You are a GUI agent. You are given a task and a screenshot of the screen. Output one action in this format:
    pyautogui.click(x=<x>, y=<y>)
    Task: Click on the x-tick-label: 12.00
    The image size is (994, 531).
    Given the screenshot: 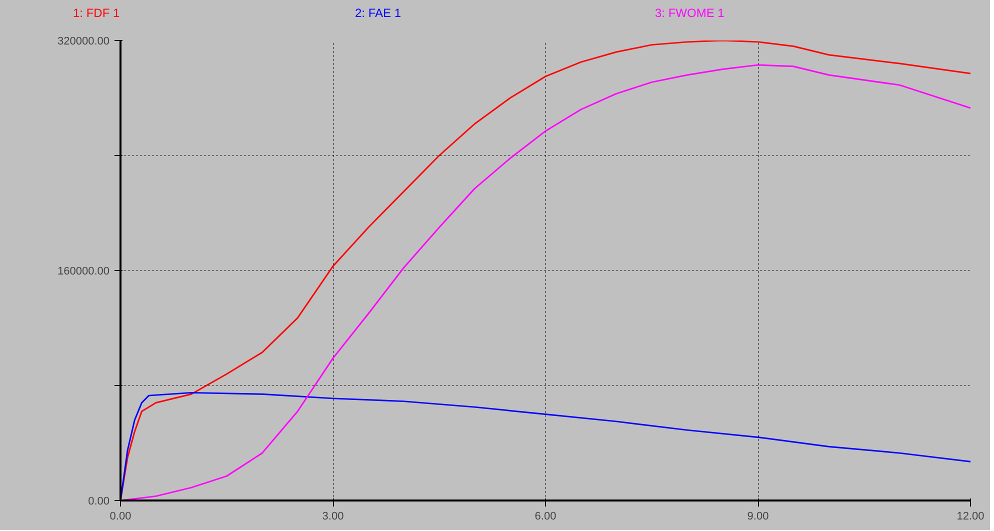 What is the action you would take?
    pyautogui.click(x=970, y=516)
    